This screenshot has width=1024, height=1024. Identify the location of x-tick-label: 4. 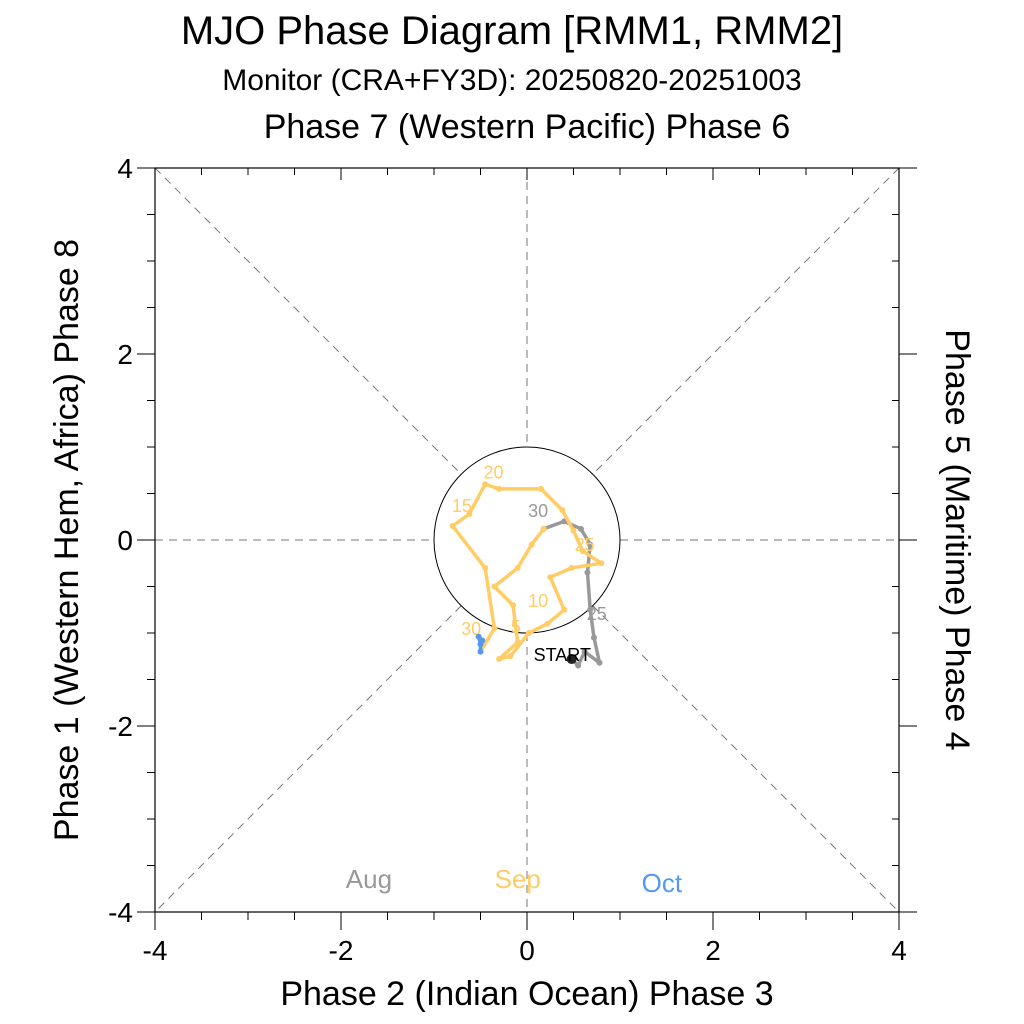
(899, 950).